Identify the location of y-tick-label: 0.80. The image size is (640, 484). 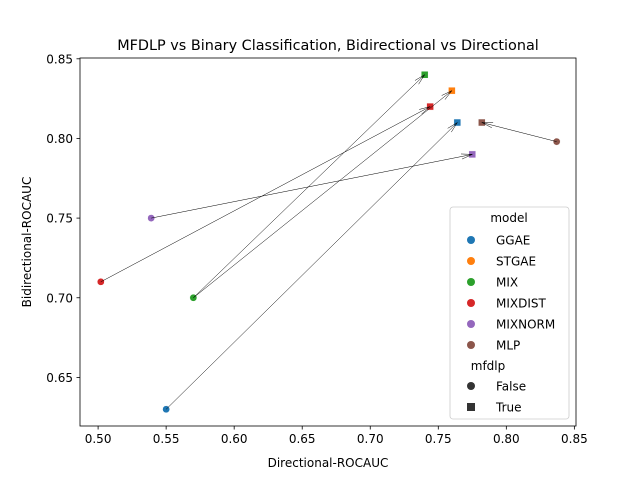
(59, 139).